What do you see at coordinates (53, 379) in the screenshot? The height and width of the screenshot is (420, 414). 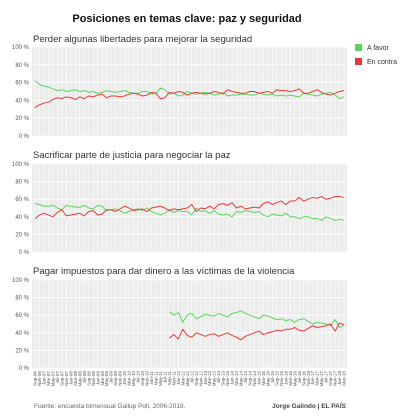 I see `x-tick-label: May-07` at bounding box center [53, 379].